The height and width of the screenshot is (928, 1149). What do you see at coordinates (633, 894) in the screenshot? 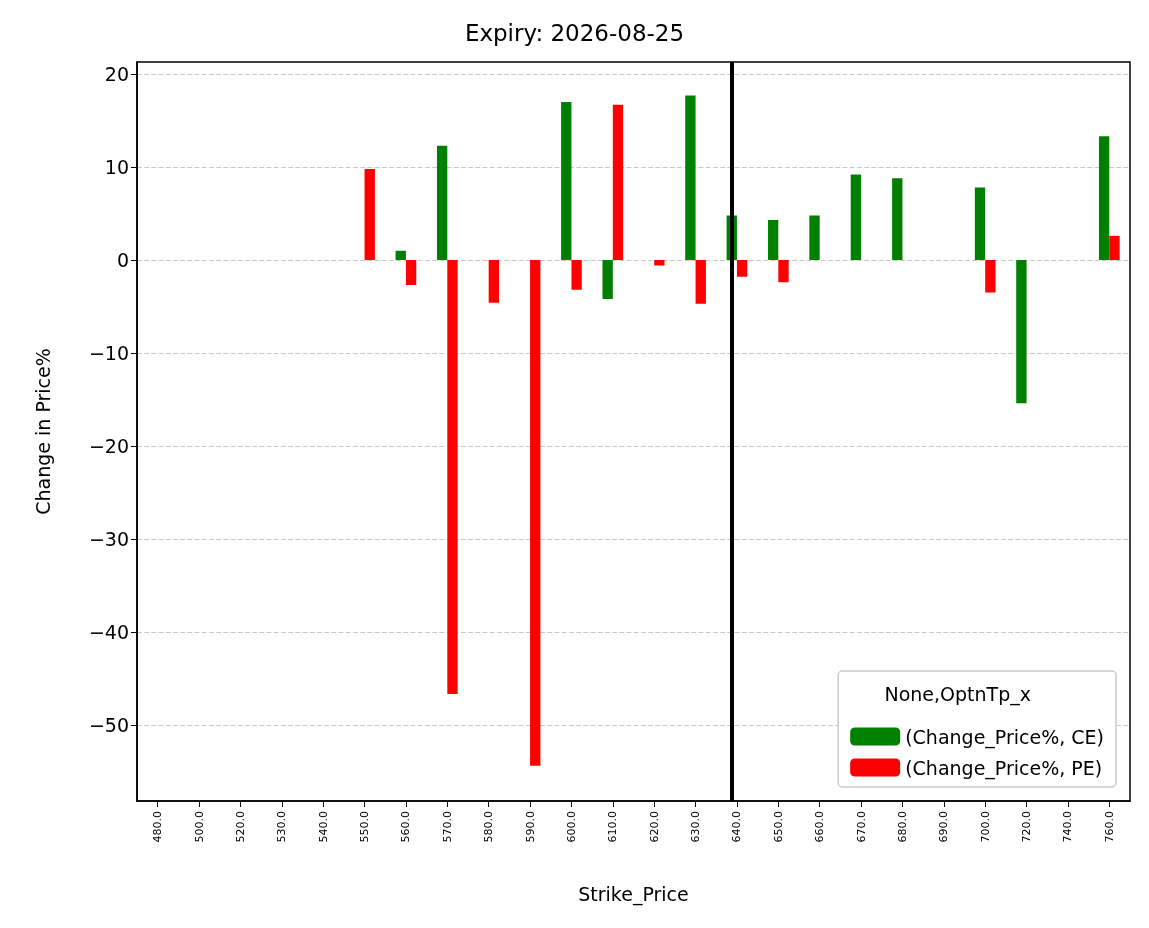
I see `x-axis-title: Strike_Price` at bounding box center [633, 894].